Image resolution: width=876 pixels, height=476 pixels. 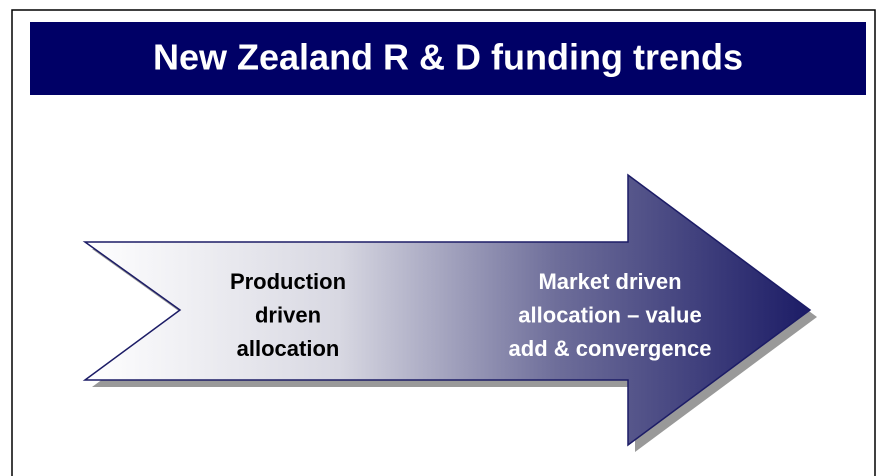 What do you see at coordinates (609, 281) in the screenshot?
I see `label-line: Market driven` at bounding box center [609, 281].